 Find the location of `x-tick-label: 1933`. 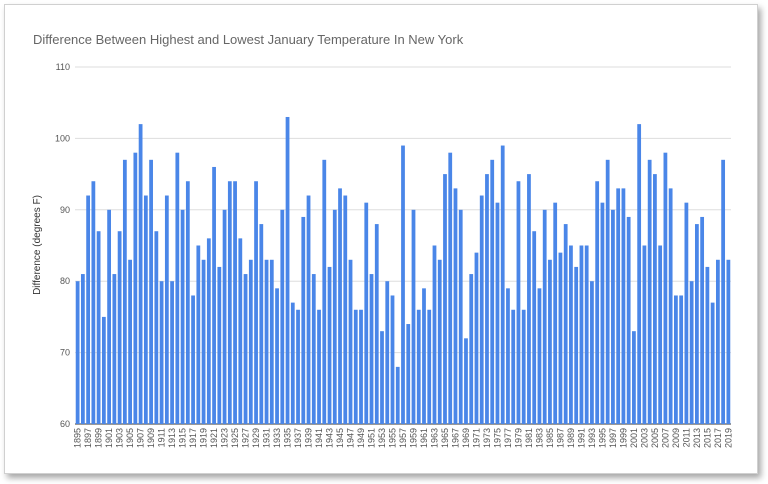

x-tick-label: 1933 is located at coordinates (277, 438).